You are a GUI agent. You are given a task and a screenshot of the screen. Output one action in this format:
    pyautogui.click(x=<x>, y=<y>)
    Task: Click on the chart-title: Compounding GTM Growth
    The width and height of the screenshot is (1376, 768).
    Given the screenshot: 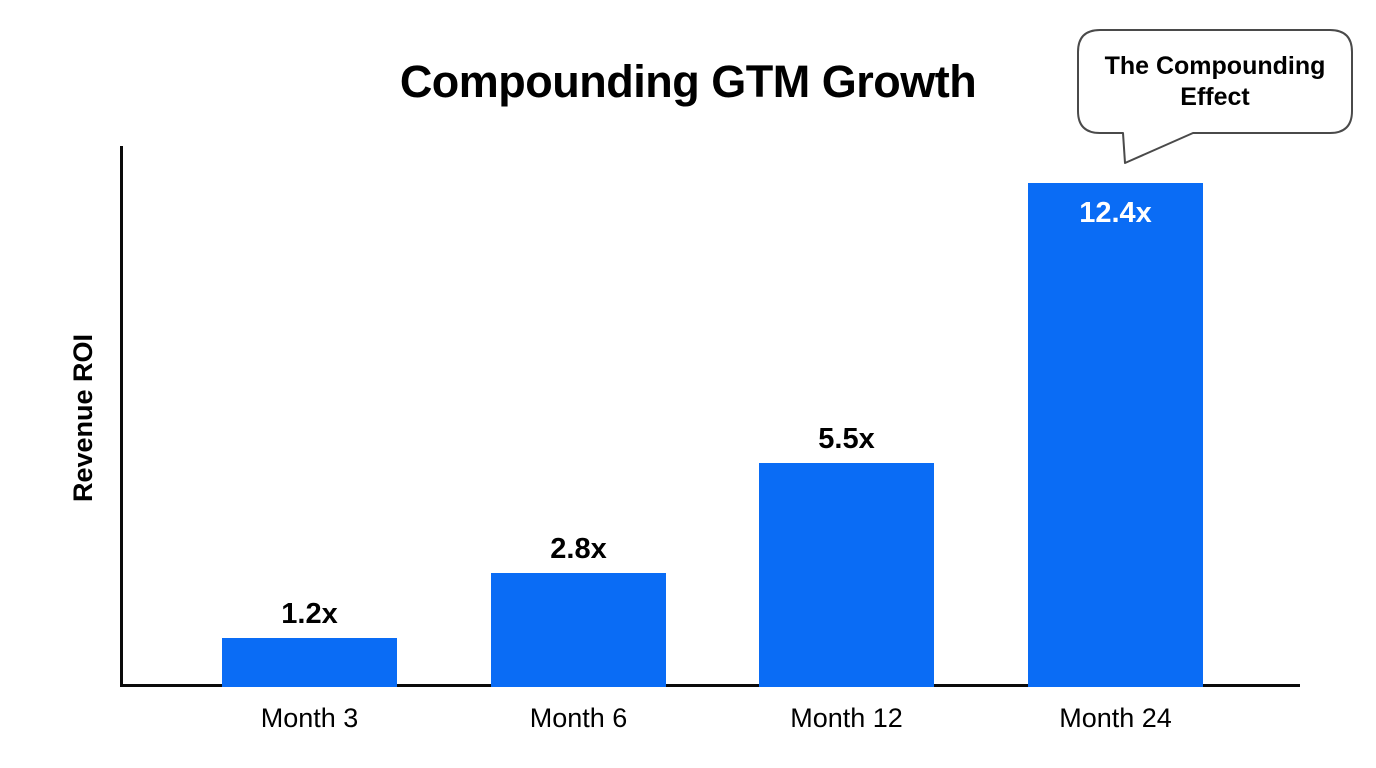 What is the action you would take?
    pyautogui.click(x=688, y=81)
    